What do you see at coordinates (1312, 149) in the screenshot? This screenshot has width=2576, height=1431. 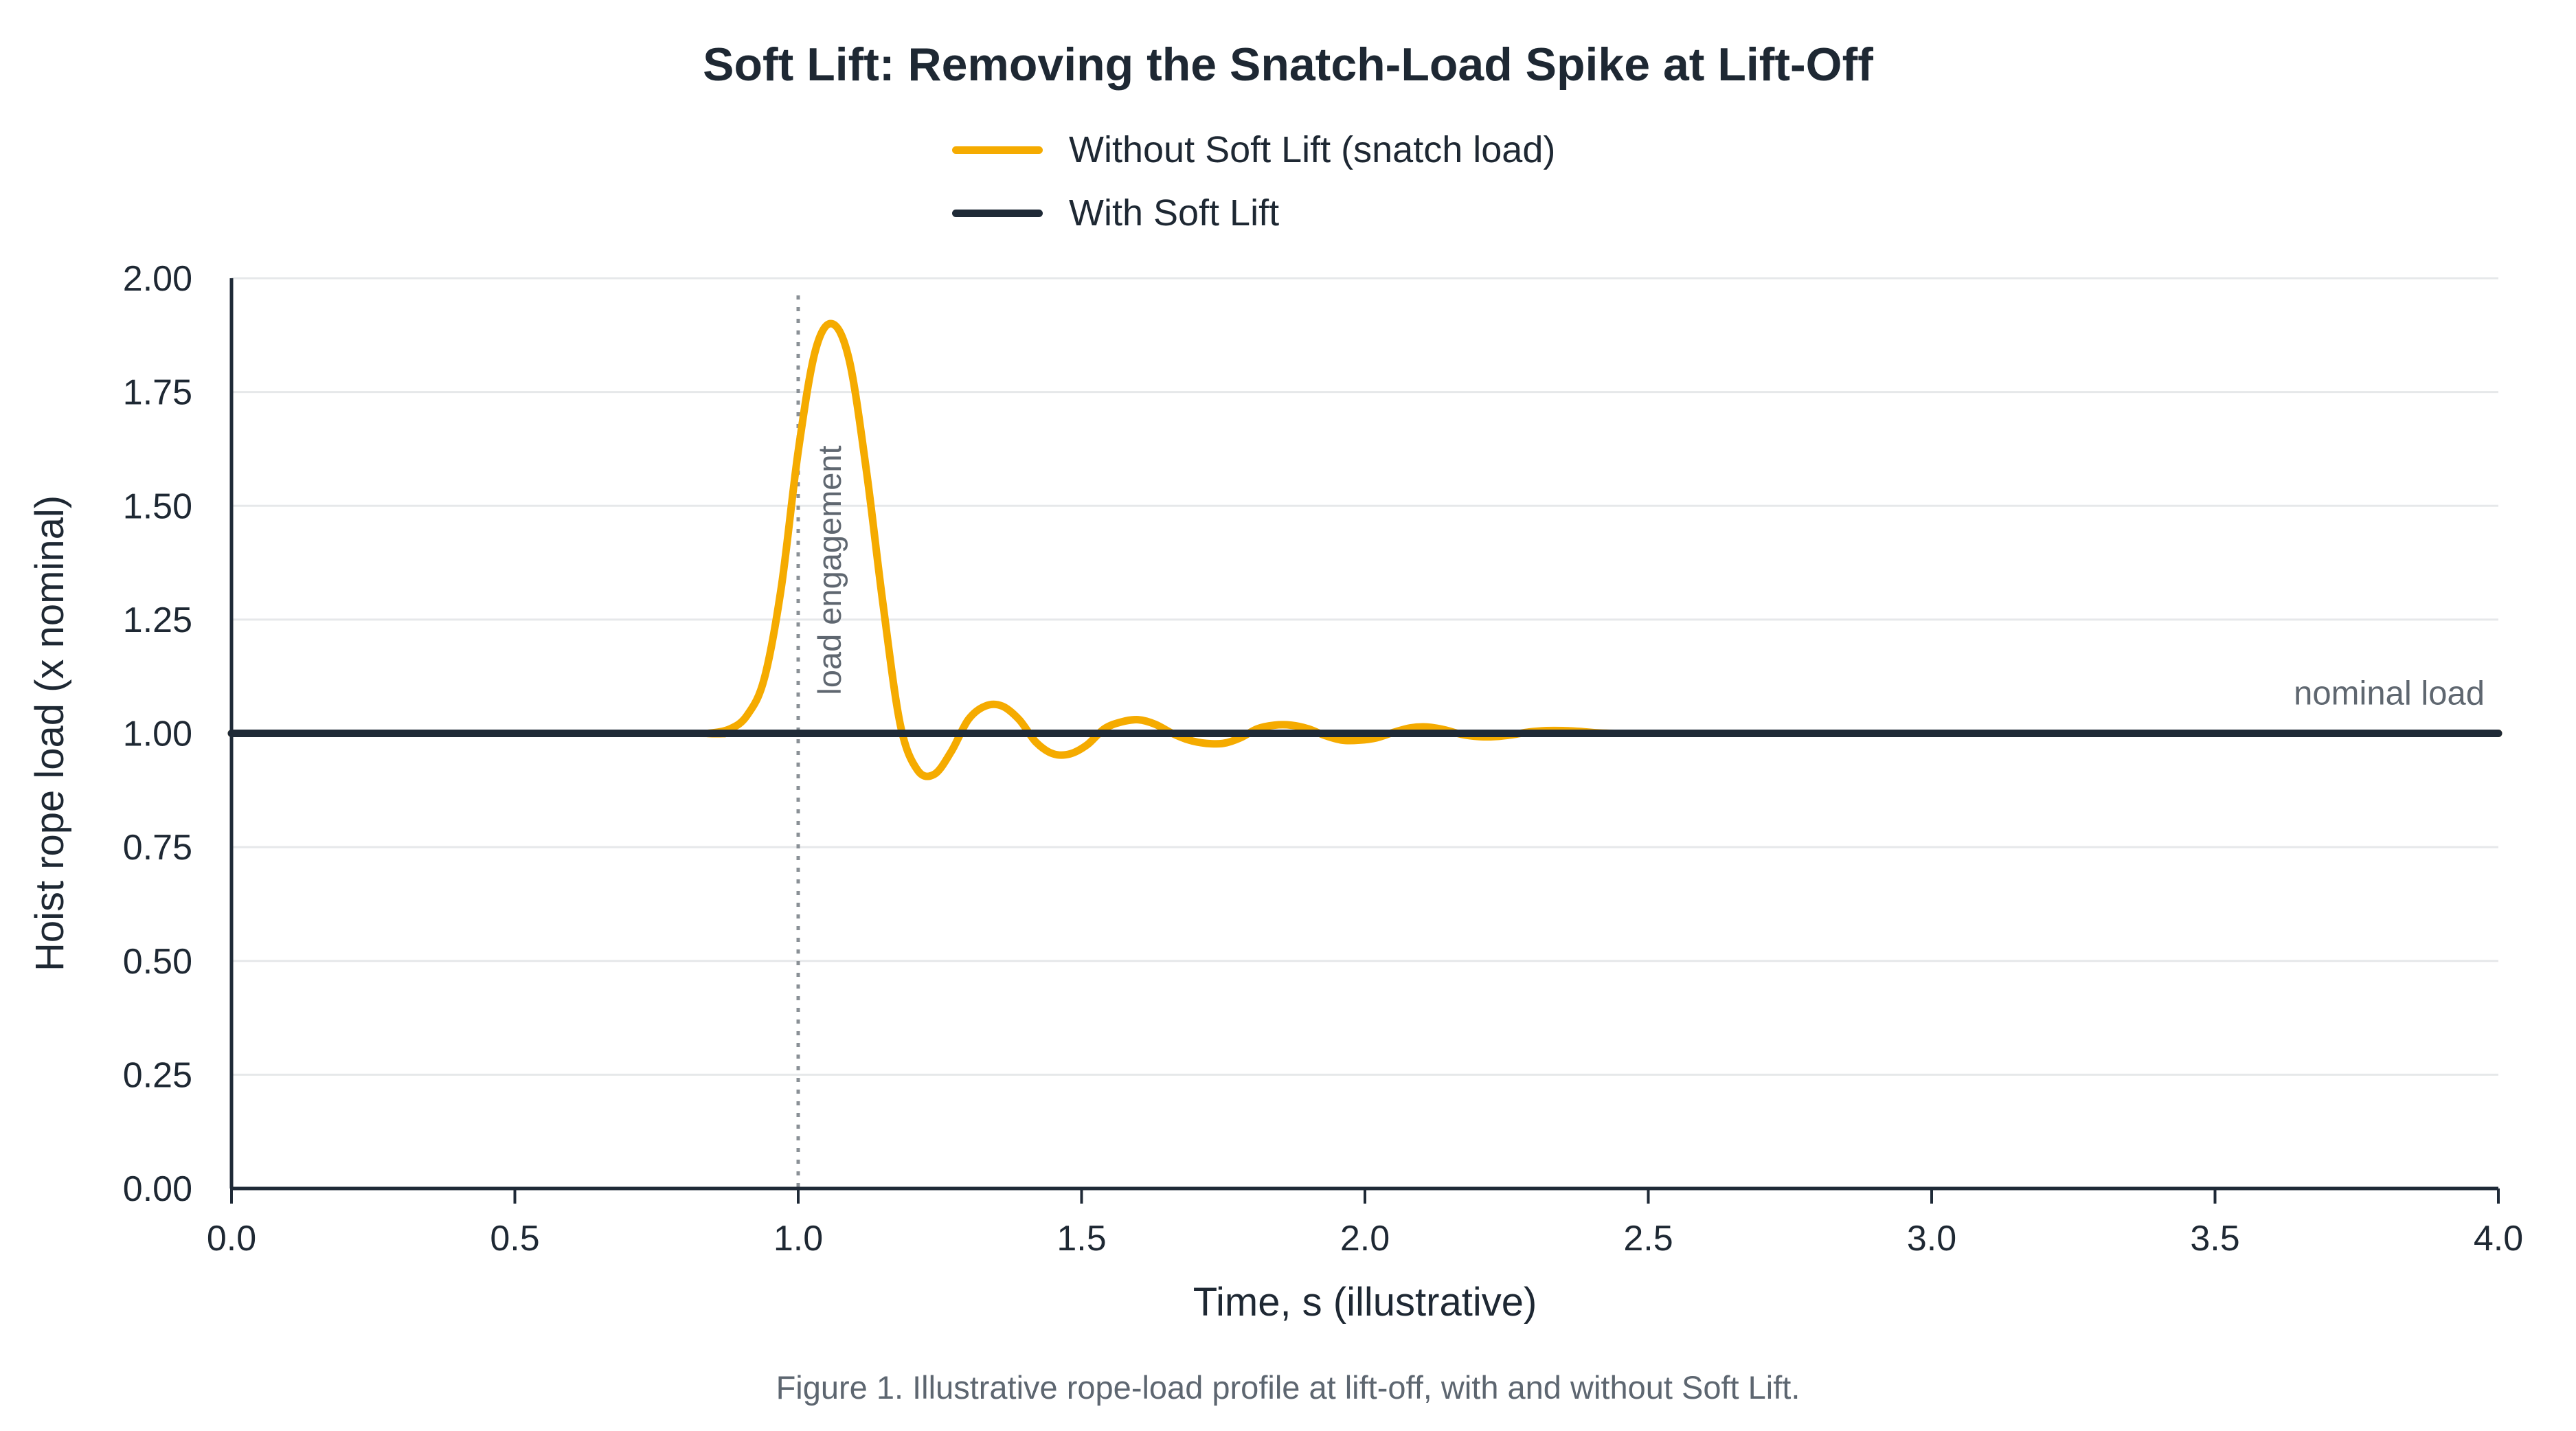 I see `legend-label-without-soft-lift: Without Soft Lift (snatch load)` at bounding box center [1312, 149].